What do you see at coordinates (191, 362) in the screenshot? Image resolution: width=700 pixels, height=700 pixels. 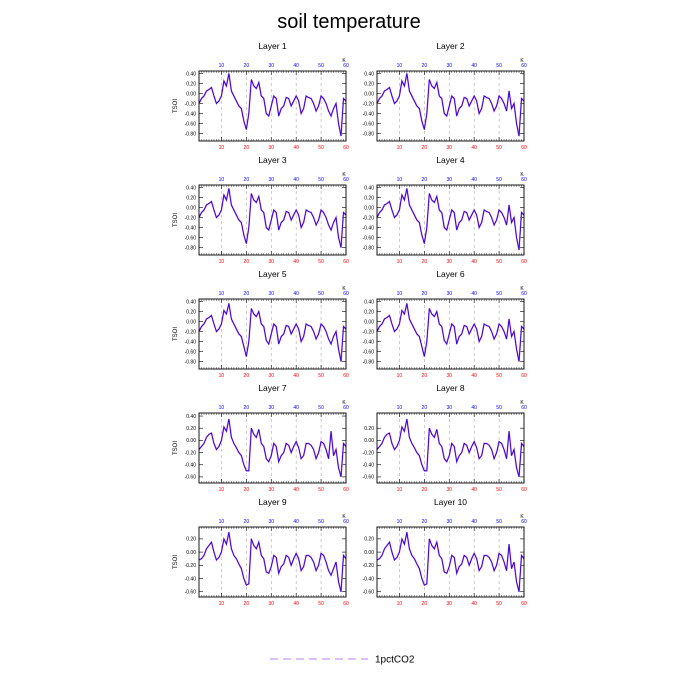 I see `y-tick-label: -0.80` at bounding box center [191, 362].